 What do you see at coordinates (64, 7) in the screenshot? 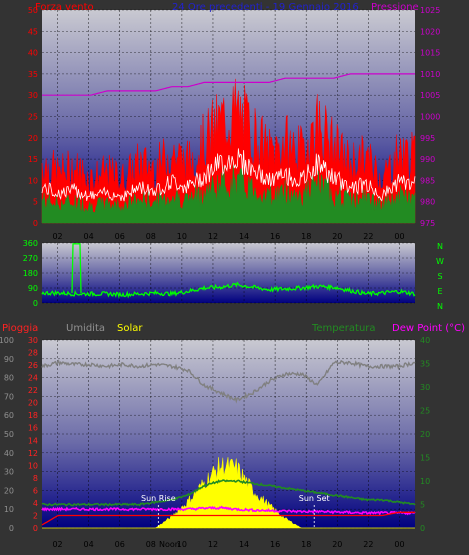
I see `wind-axis-title: Forza vento` at bounding box center [64, 7].